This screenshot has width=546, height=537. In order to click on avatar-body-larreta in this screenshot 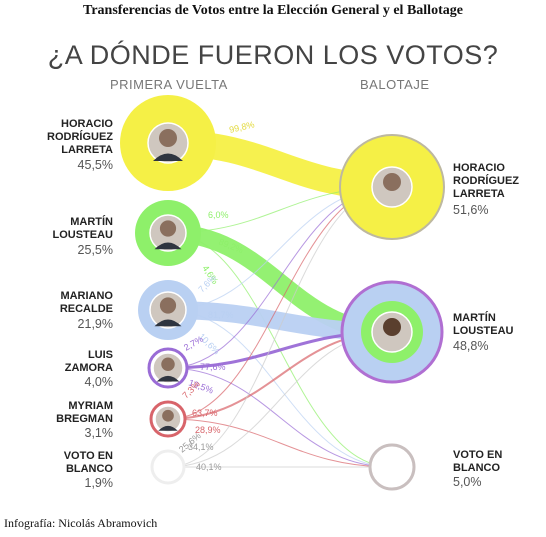, I will do `click(168, 157)`.